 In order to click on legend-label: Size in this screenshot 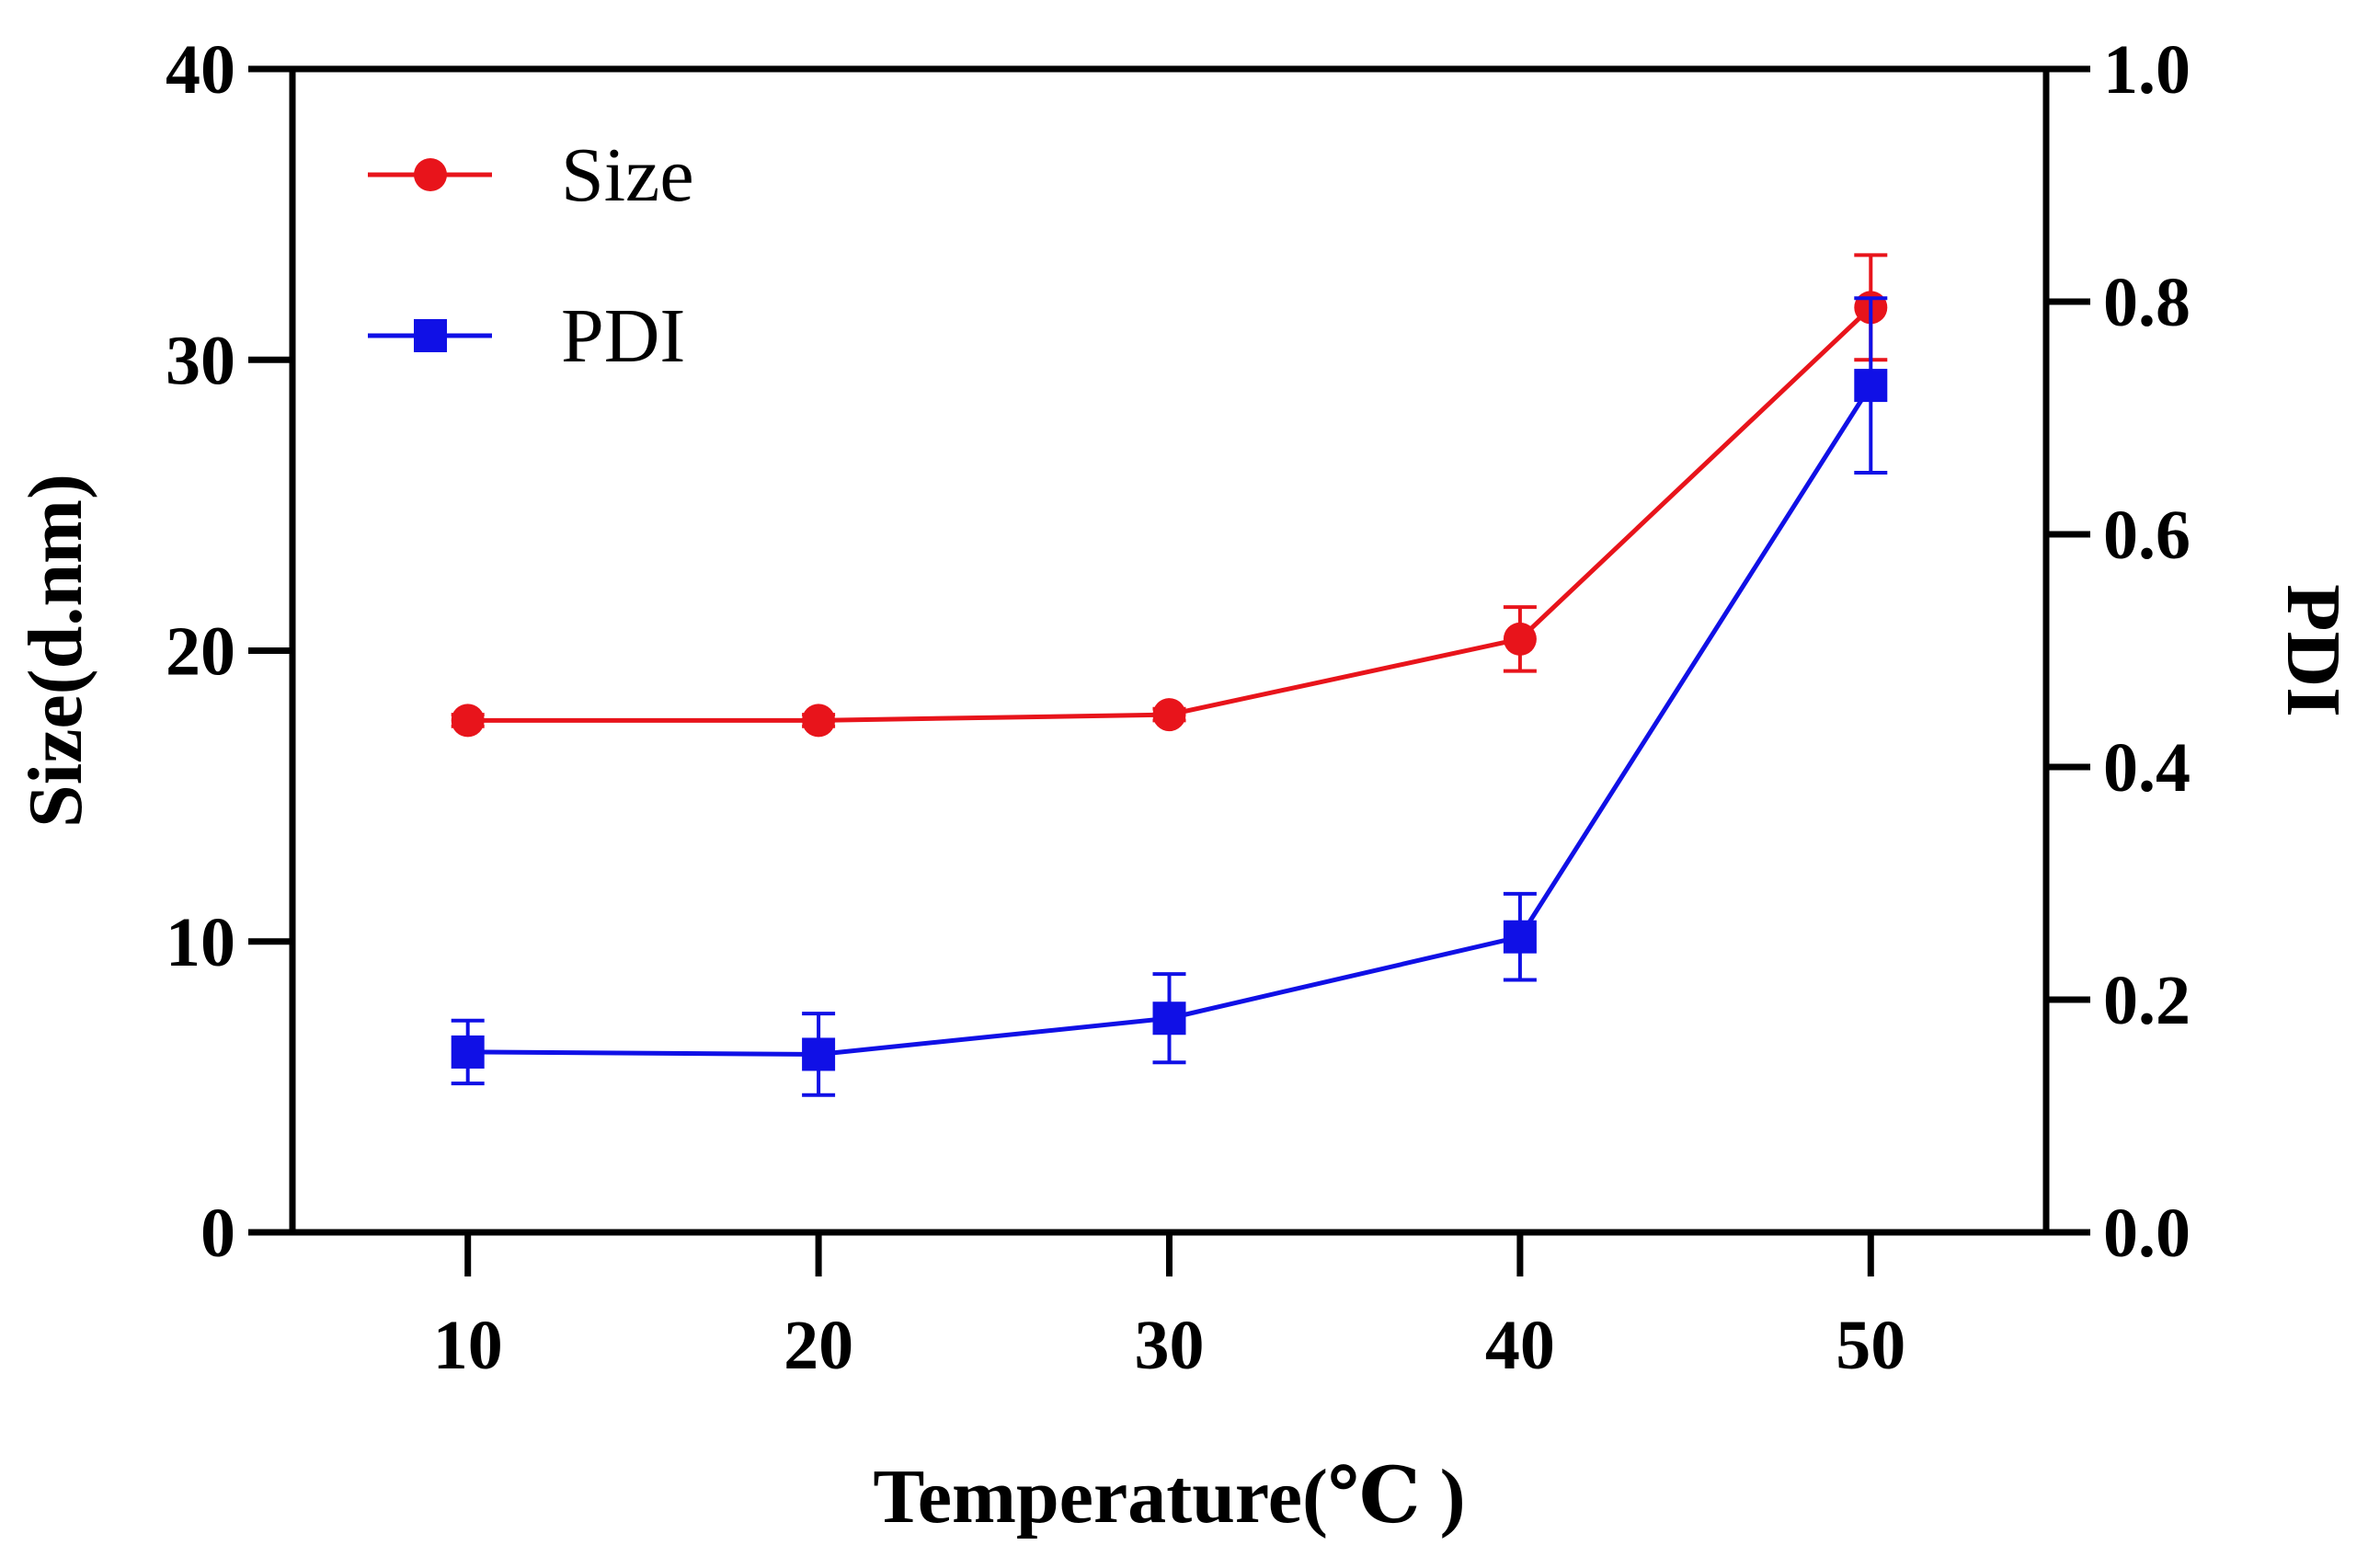, I will do `click(627, 175)`.